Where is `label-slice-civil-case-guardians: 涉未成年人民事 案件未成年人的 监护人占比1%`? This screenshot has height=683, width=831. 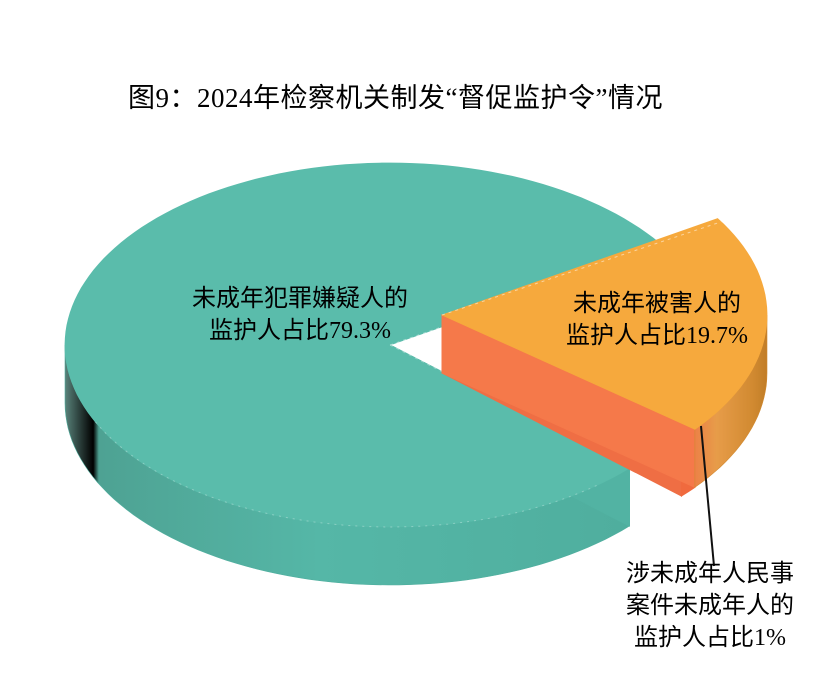
label-slice-civil-case-guardians: 涉未成年人民事 案件未成年人的 监护人占比1% is located at coordinates (708, 606).